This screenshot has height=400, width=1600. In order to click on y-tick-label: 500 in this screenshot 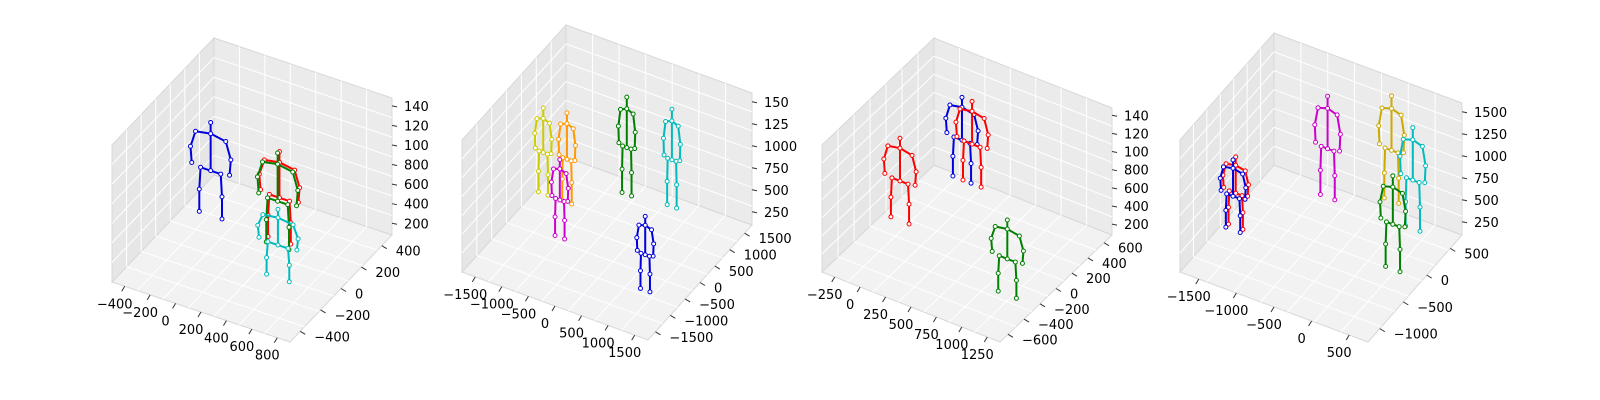, I will do `click(741, 272)`.